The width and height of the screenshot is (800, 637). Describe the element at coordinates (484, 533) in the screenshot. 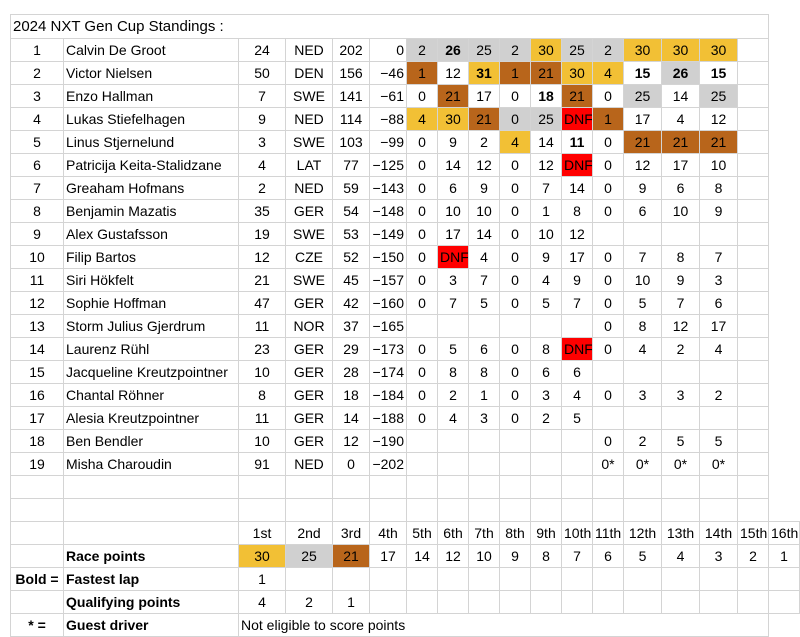

I see `place-header-cell: 7th` at that location.